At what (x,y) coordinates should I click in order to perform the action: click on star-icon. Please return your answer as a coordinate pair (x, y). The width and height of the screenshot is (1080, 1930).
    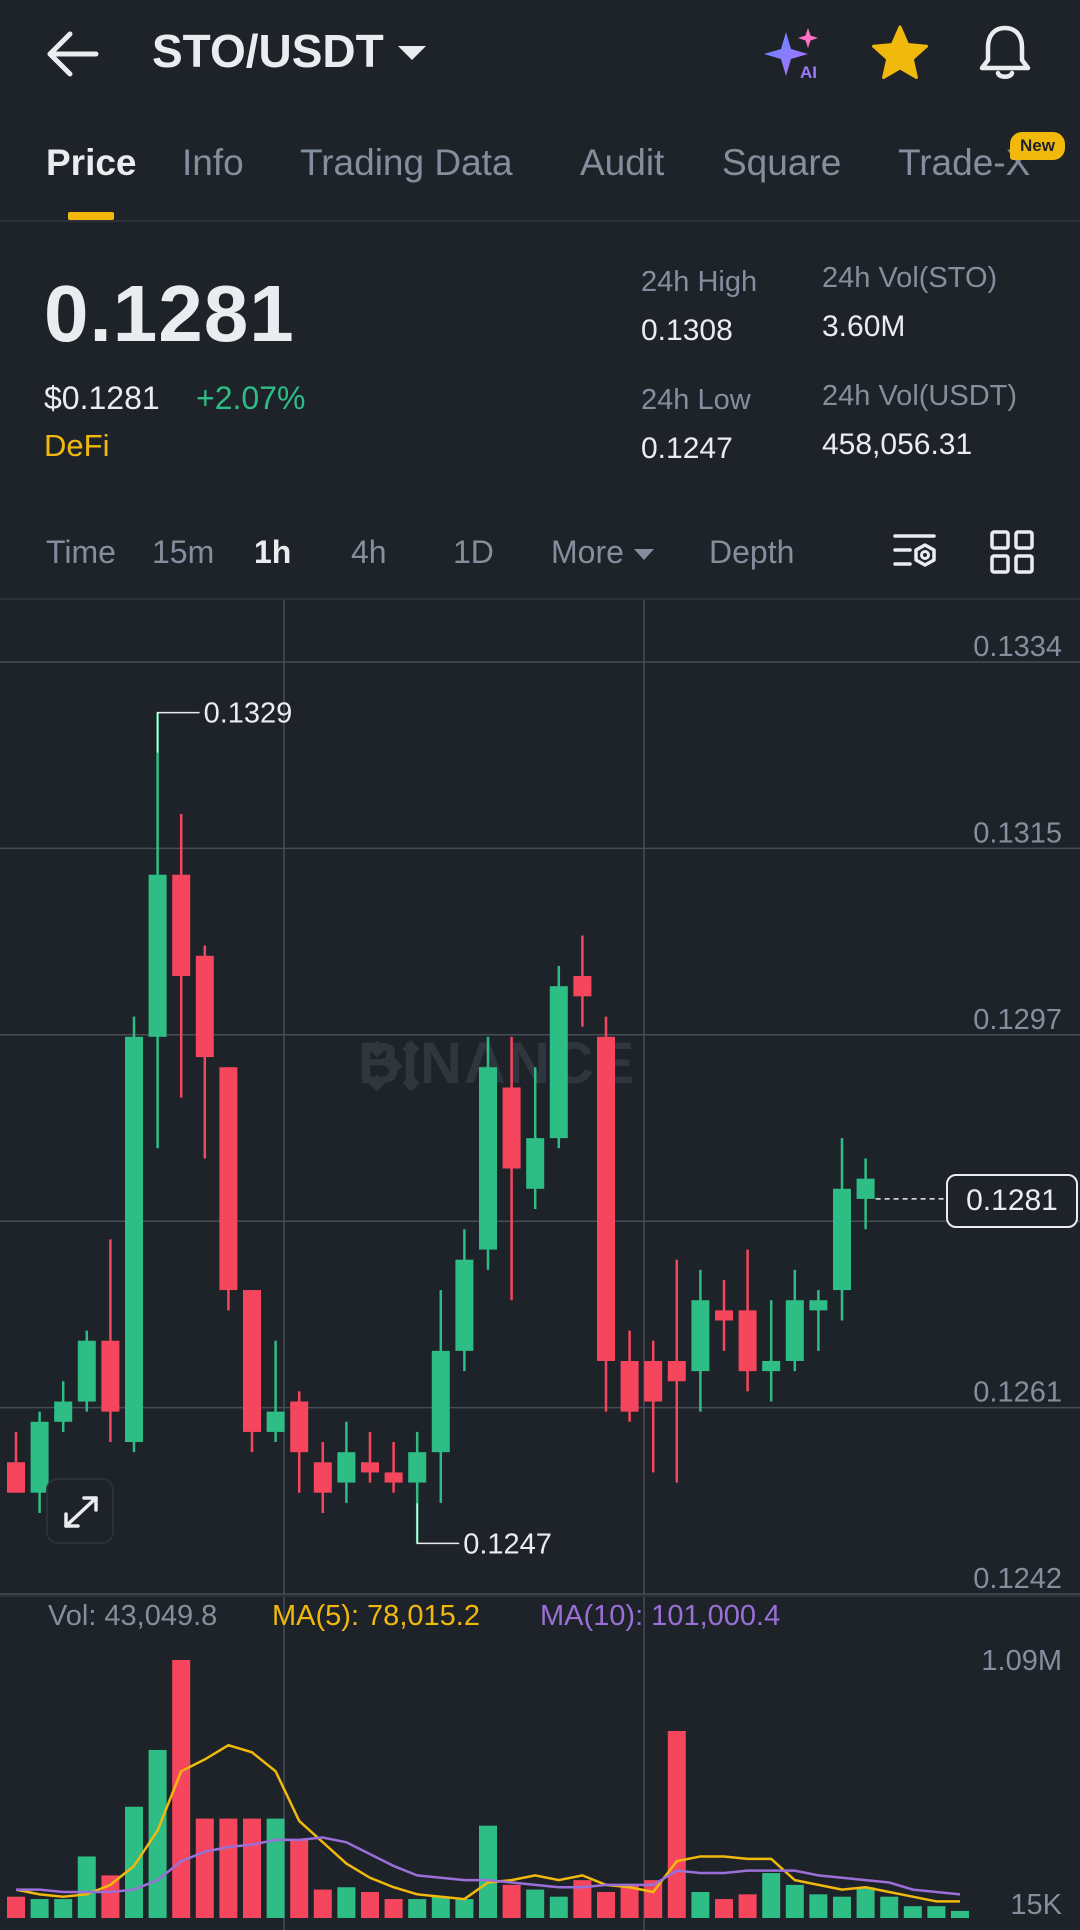
    Looking at the image, I should click on (900, 52).